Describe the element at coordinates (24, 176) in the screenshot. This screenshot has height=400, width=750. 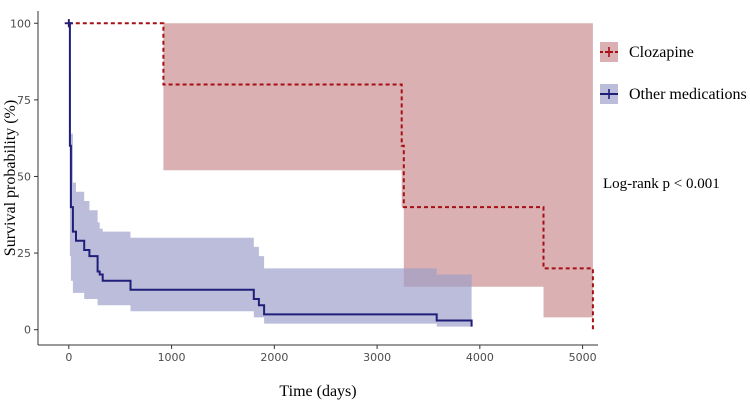
I see `y-tick-label: 50` at that location.